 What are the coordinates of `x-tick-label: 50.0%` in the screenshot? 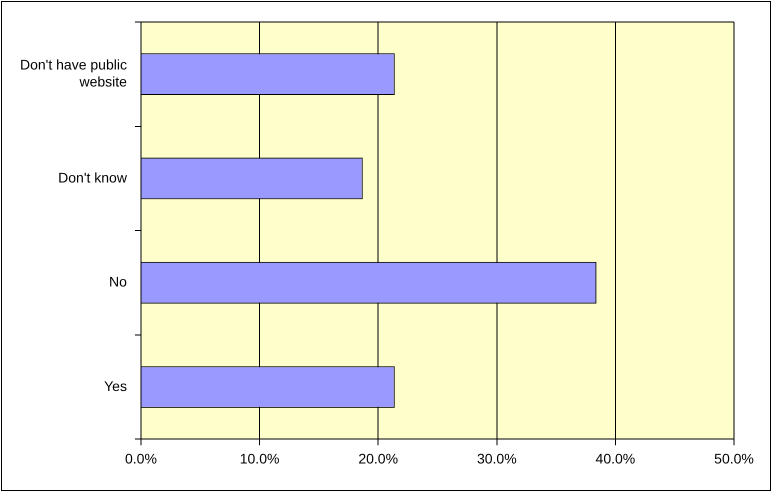 It's located at (734, 458).